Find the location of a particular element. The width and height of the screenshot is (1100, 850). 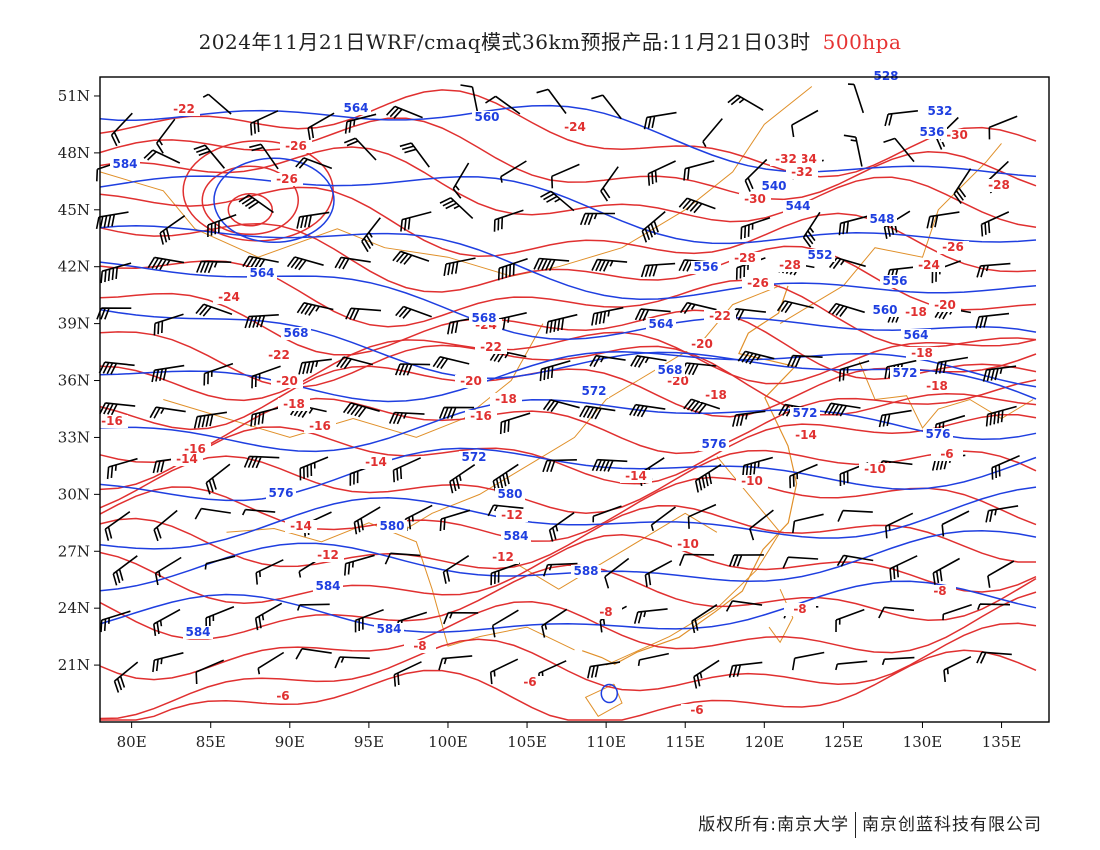

lat-tick-label: 21N is located at coordinates (74, 665).